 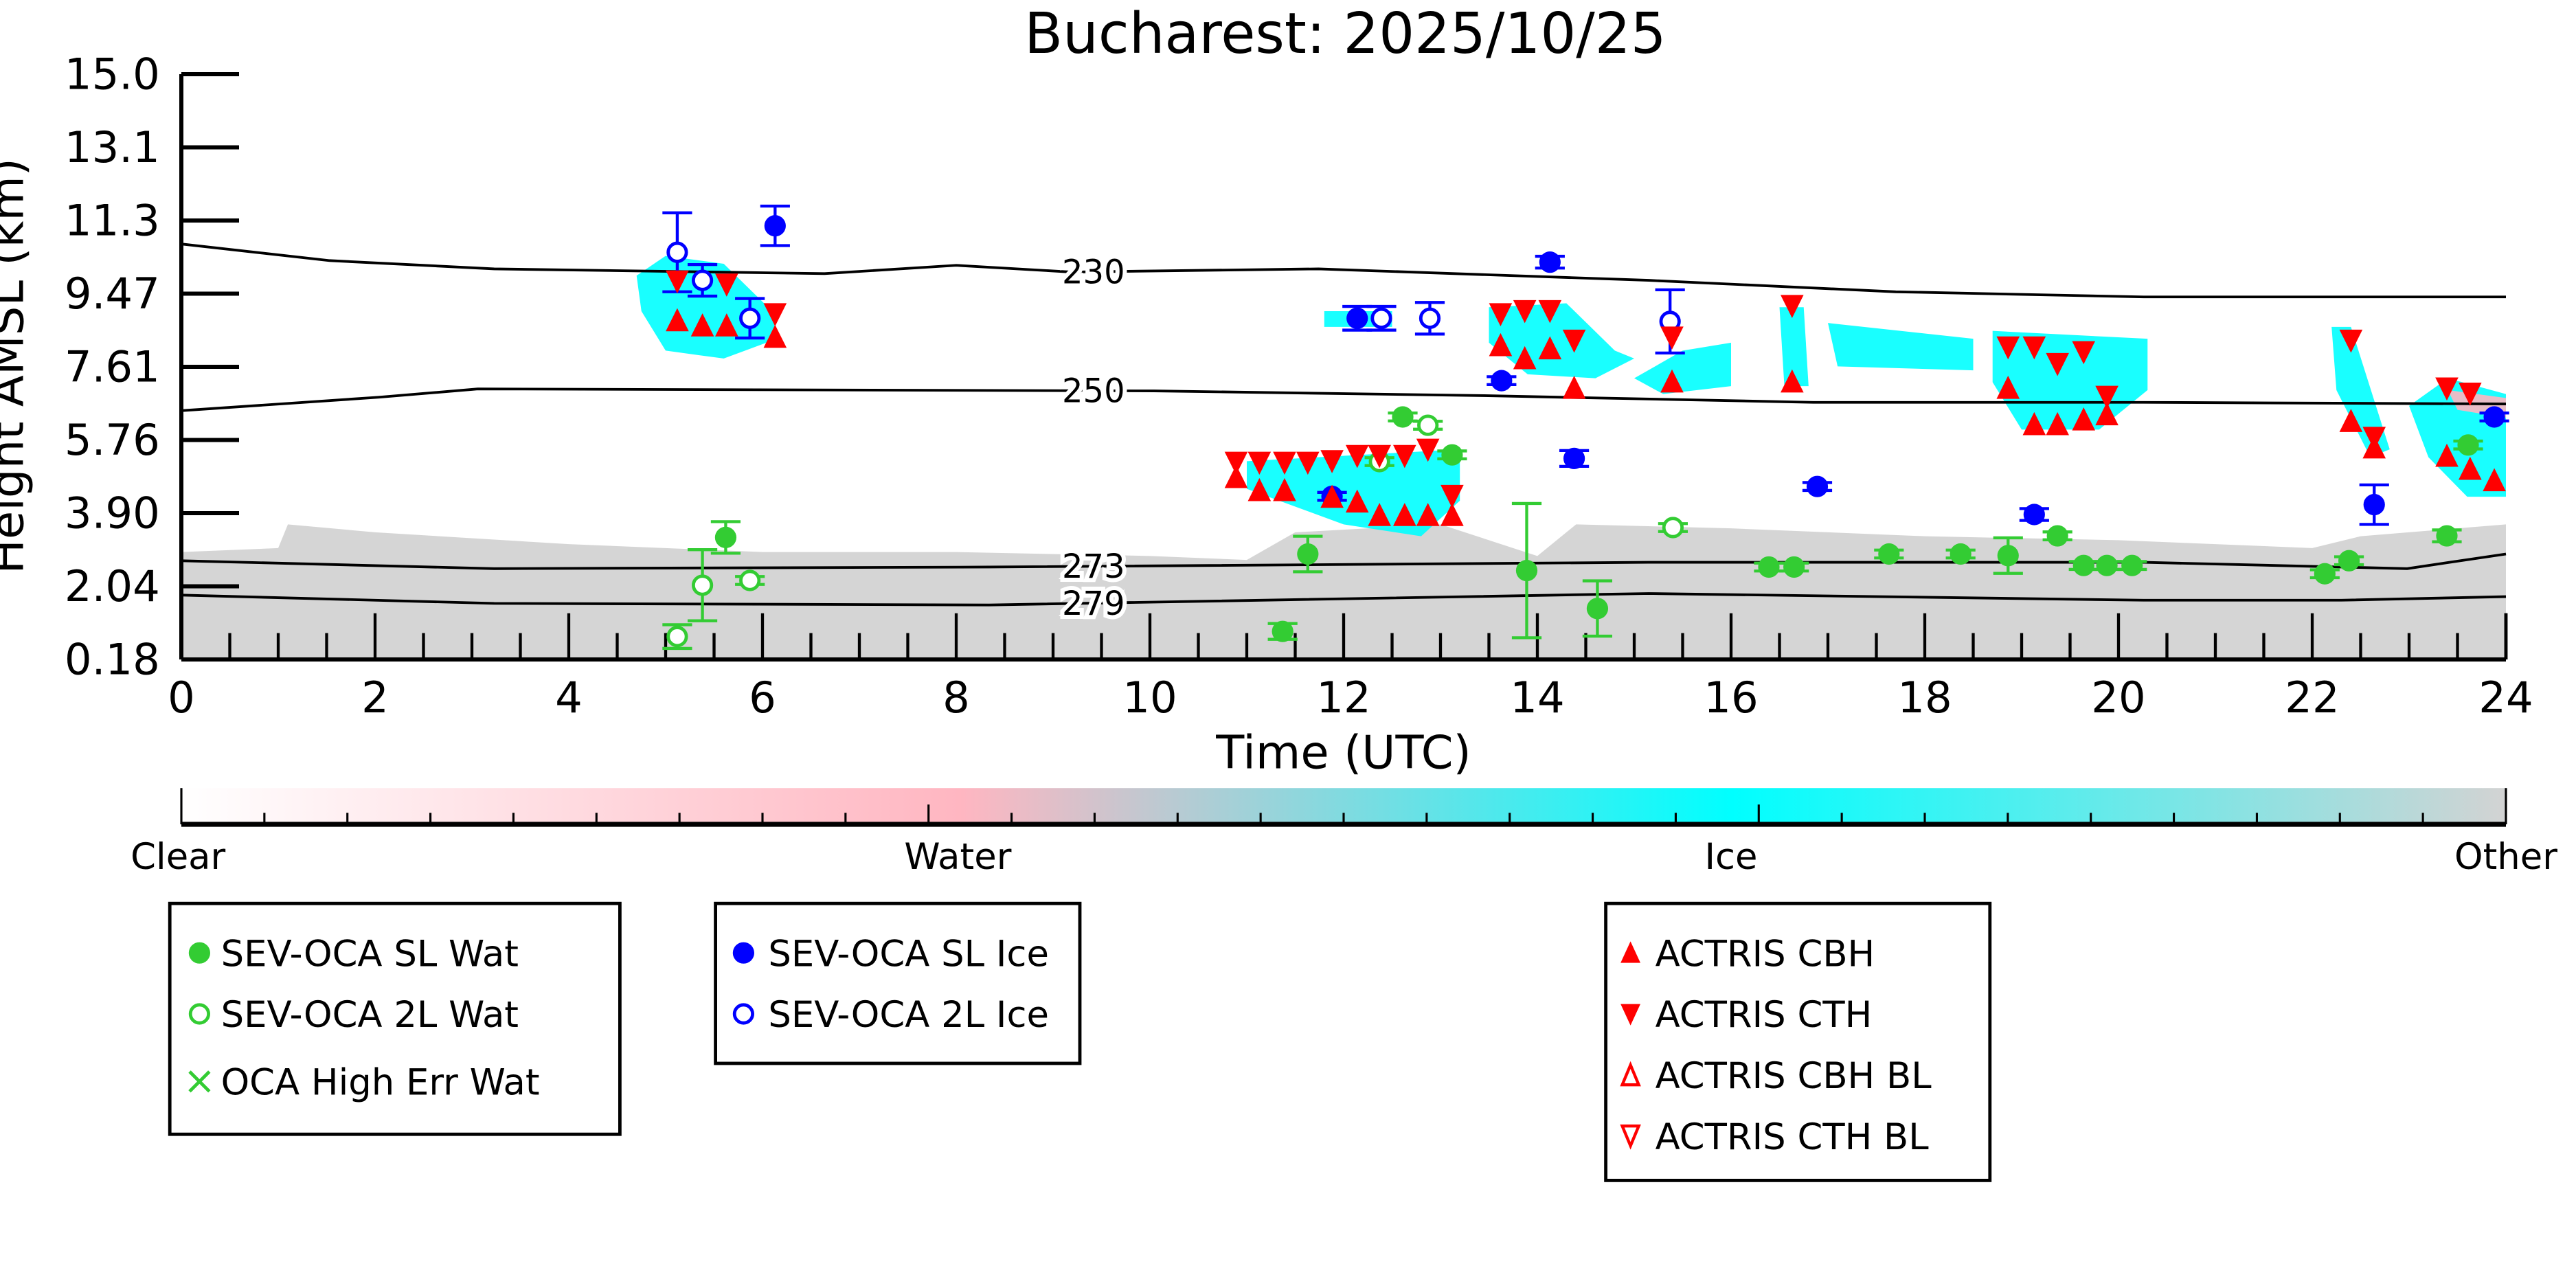 I want to click on legend-label: SEV-OCA 2L Wat, so click(x=370, y=1015).